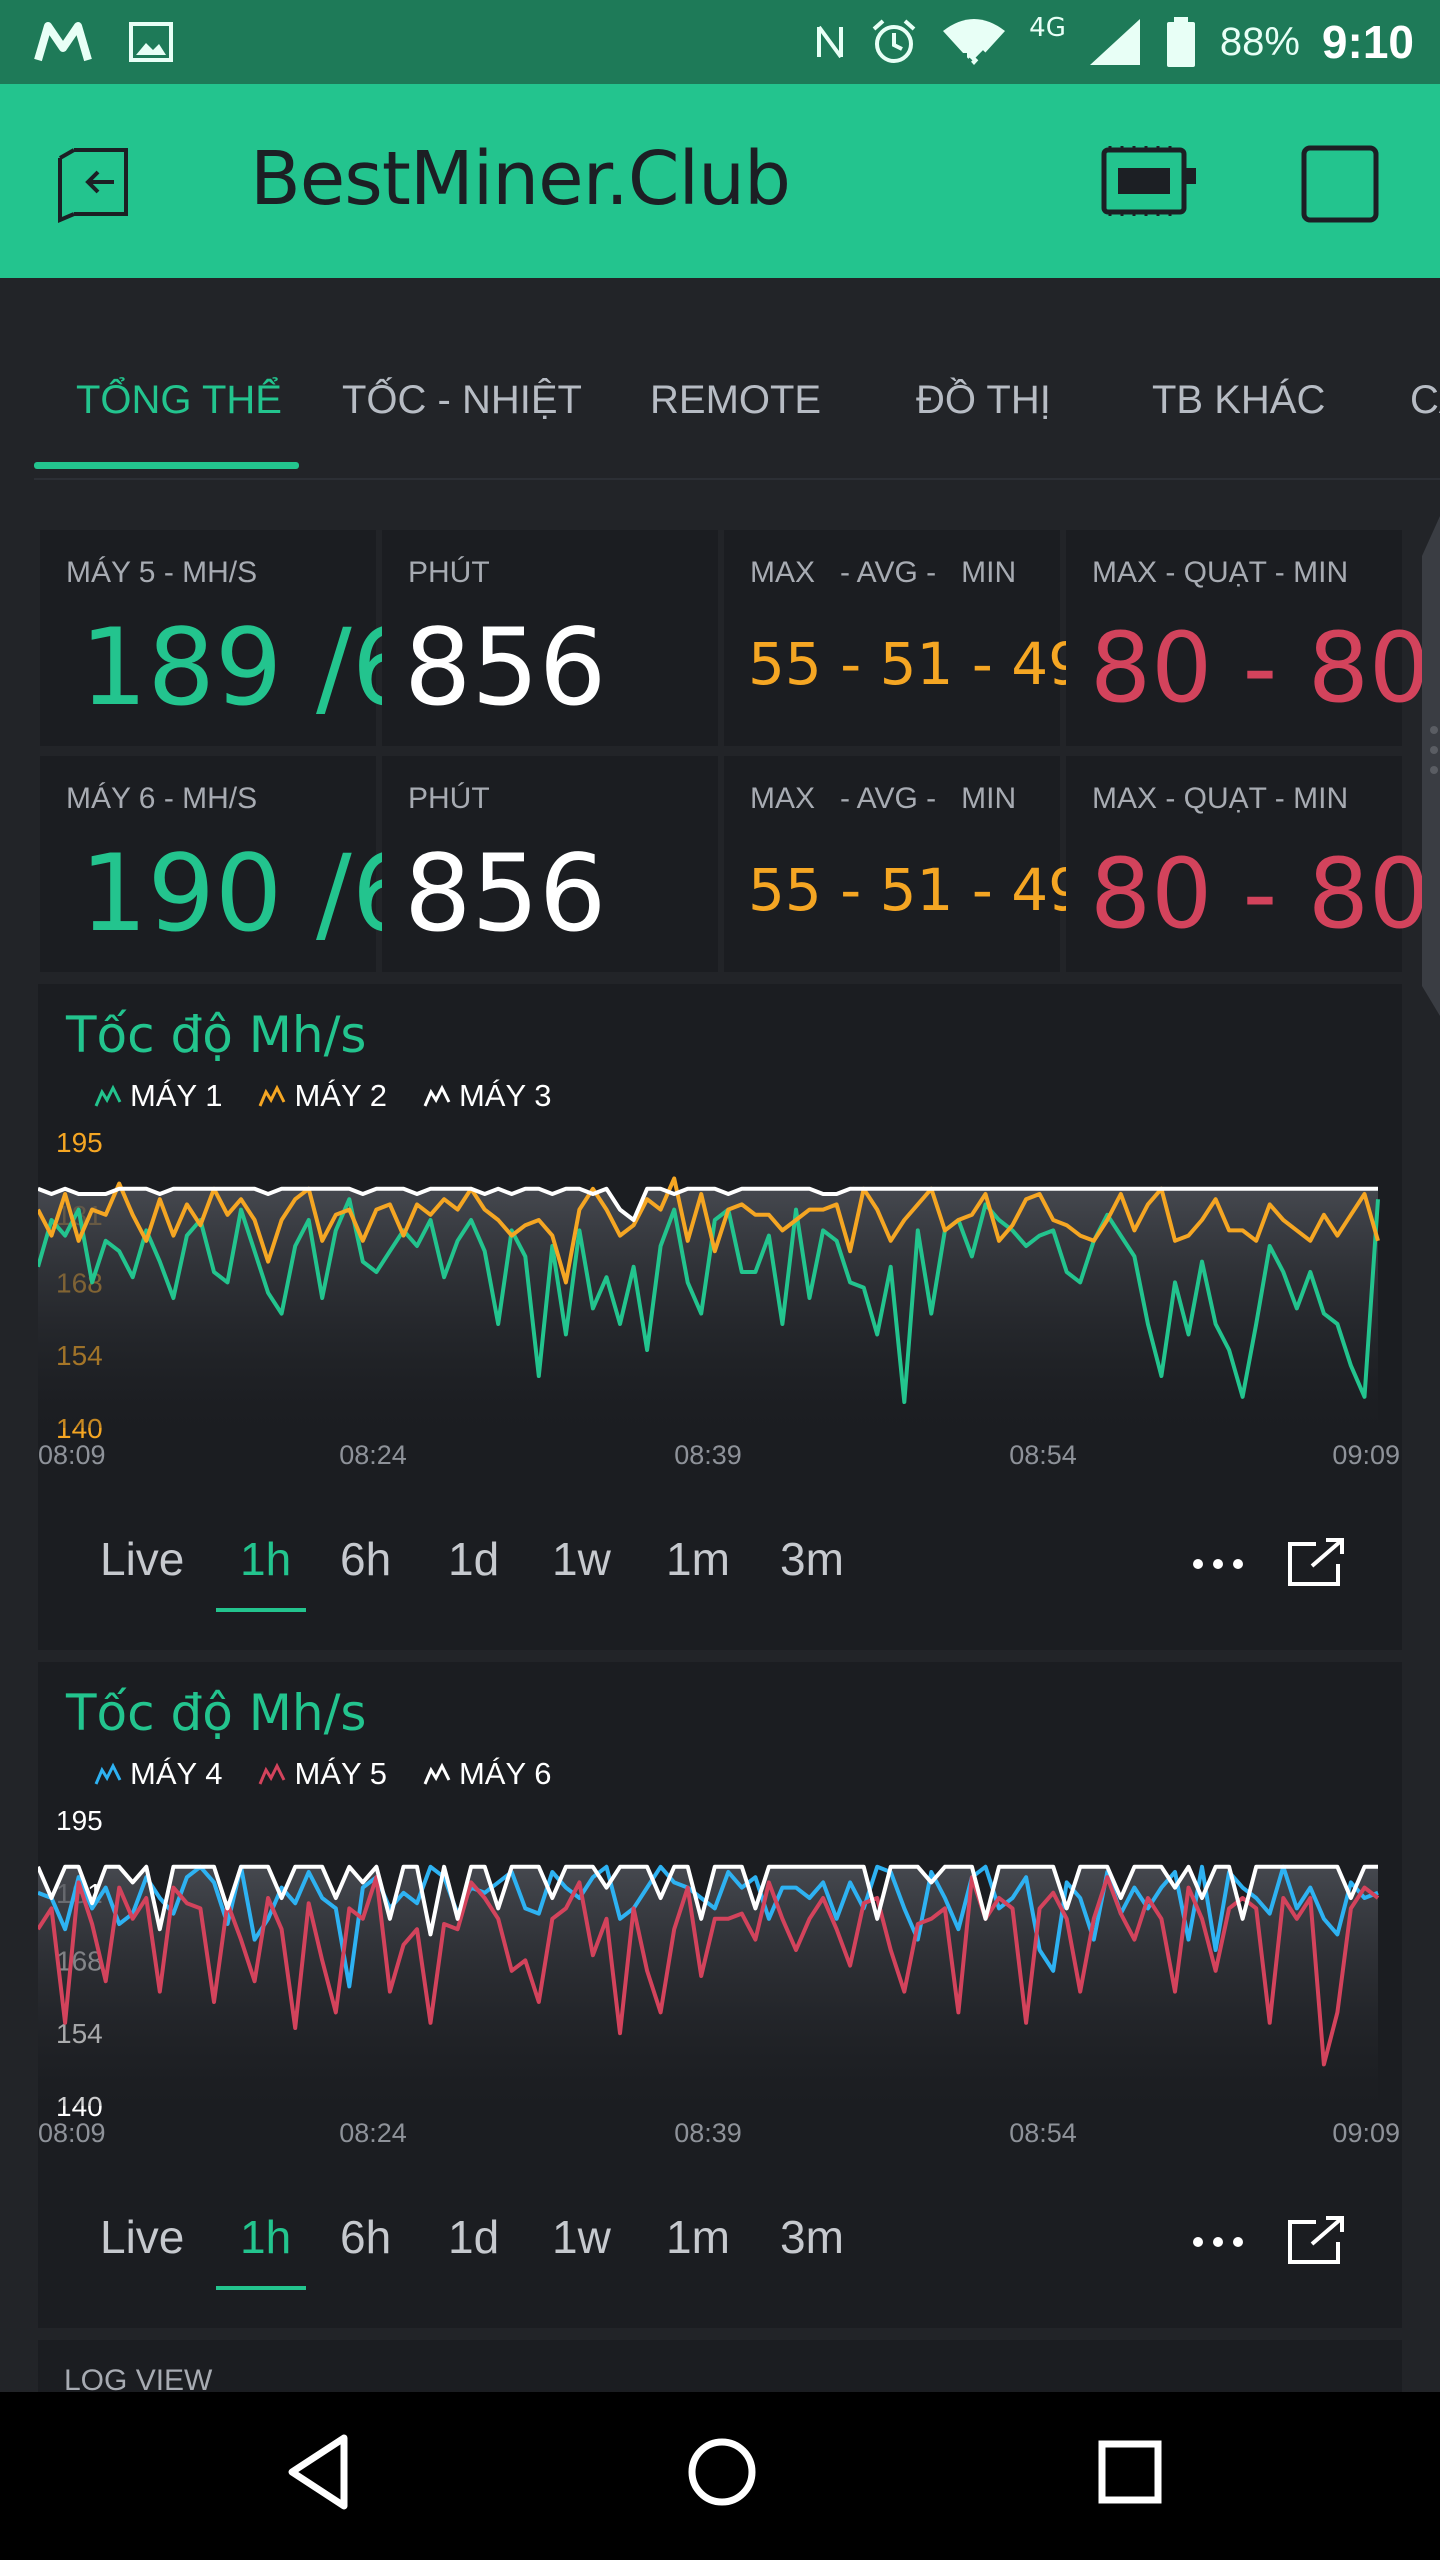 The height and width of the screenshot is (2560, 1440). I want to click on tab-do-thi: ĐỒ THỊ, so click(983, 400).